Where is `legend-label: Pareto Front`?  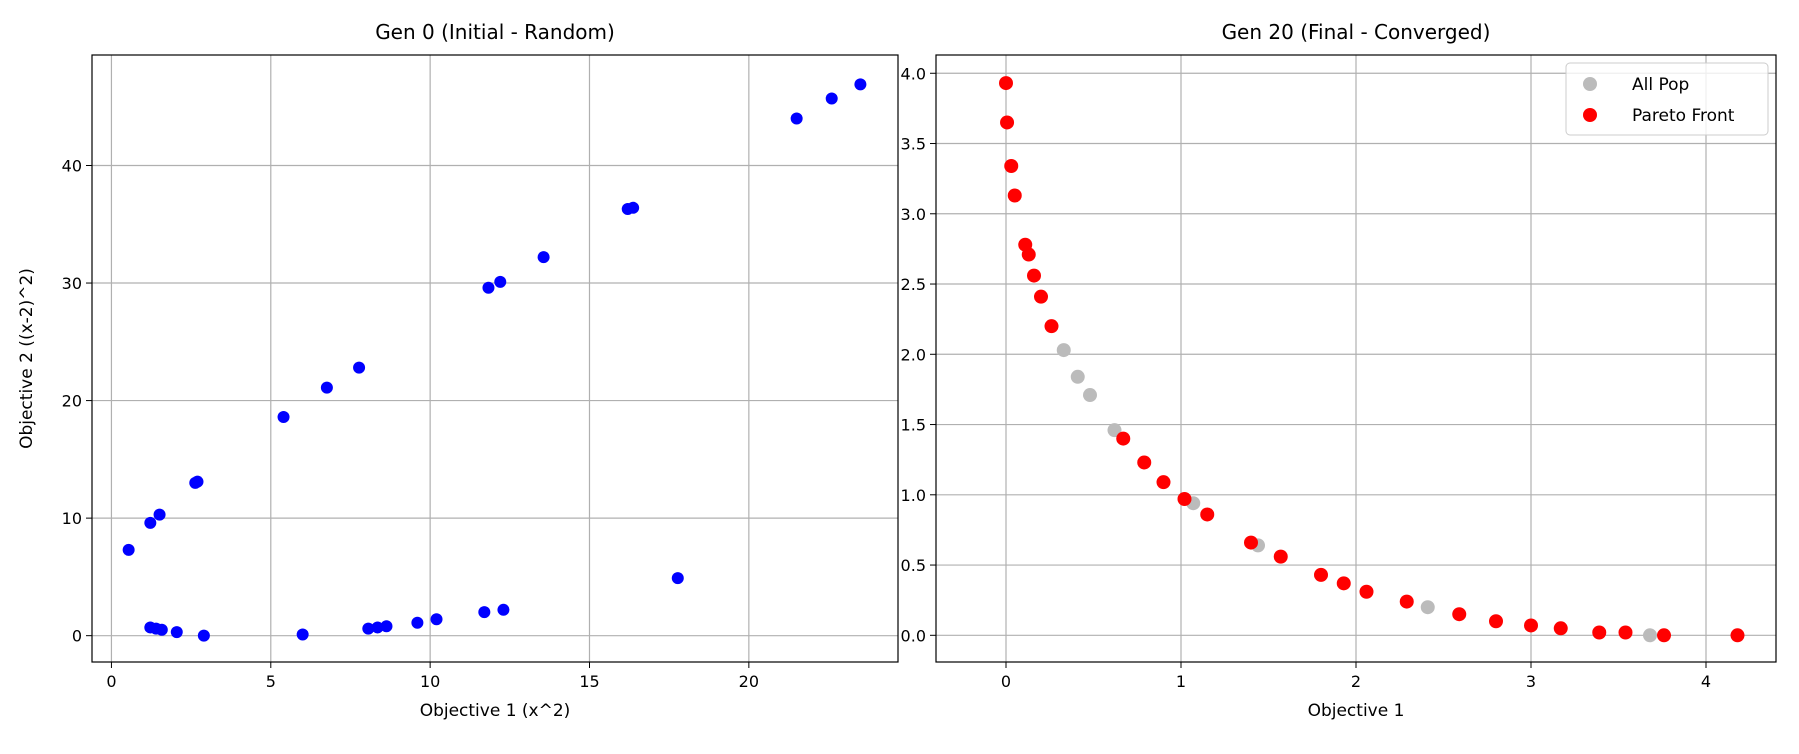
legend-label: Pareto Front is located at coordinates (1683, 116).